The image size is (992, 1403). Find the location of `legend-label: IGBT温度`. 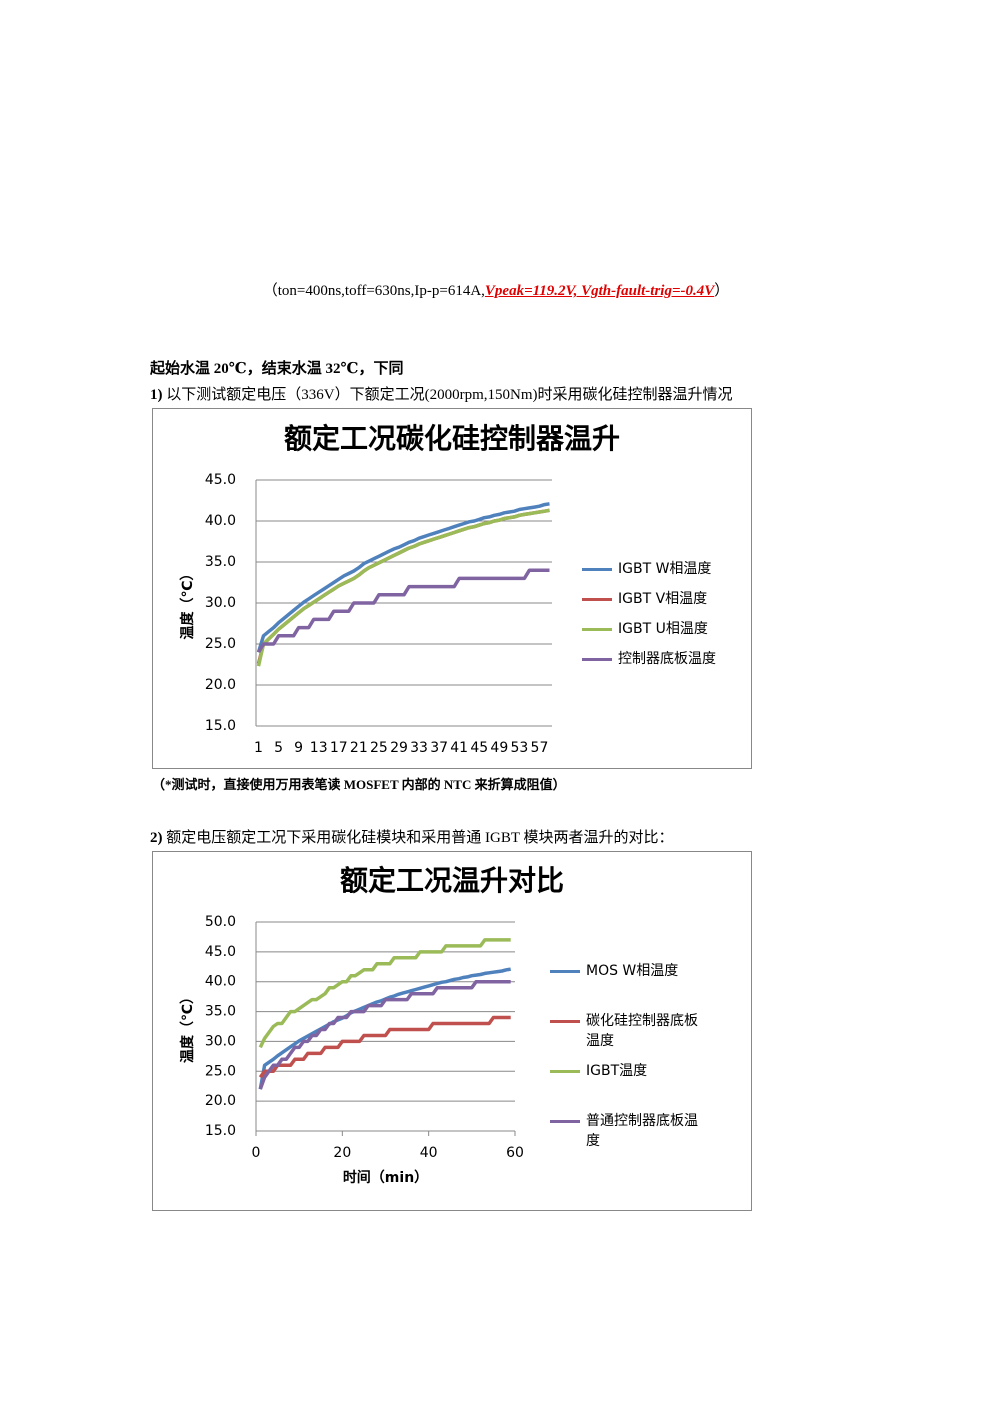

legend-label: IGBT温度 is located at coordinates (617, 1071).